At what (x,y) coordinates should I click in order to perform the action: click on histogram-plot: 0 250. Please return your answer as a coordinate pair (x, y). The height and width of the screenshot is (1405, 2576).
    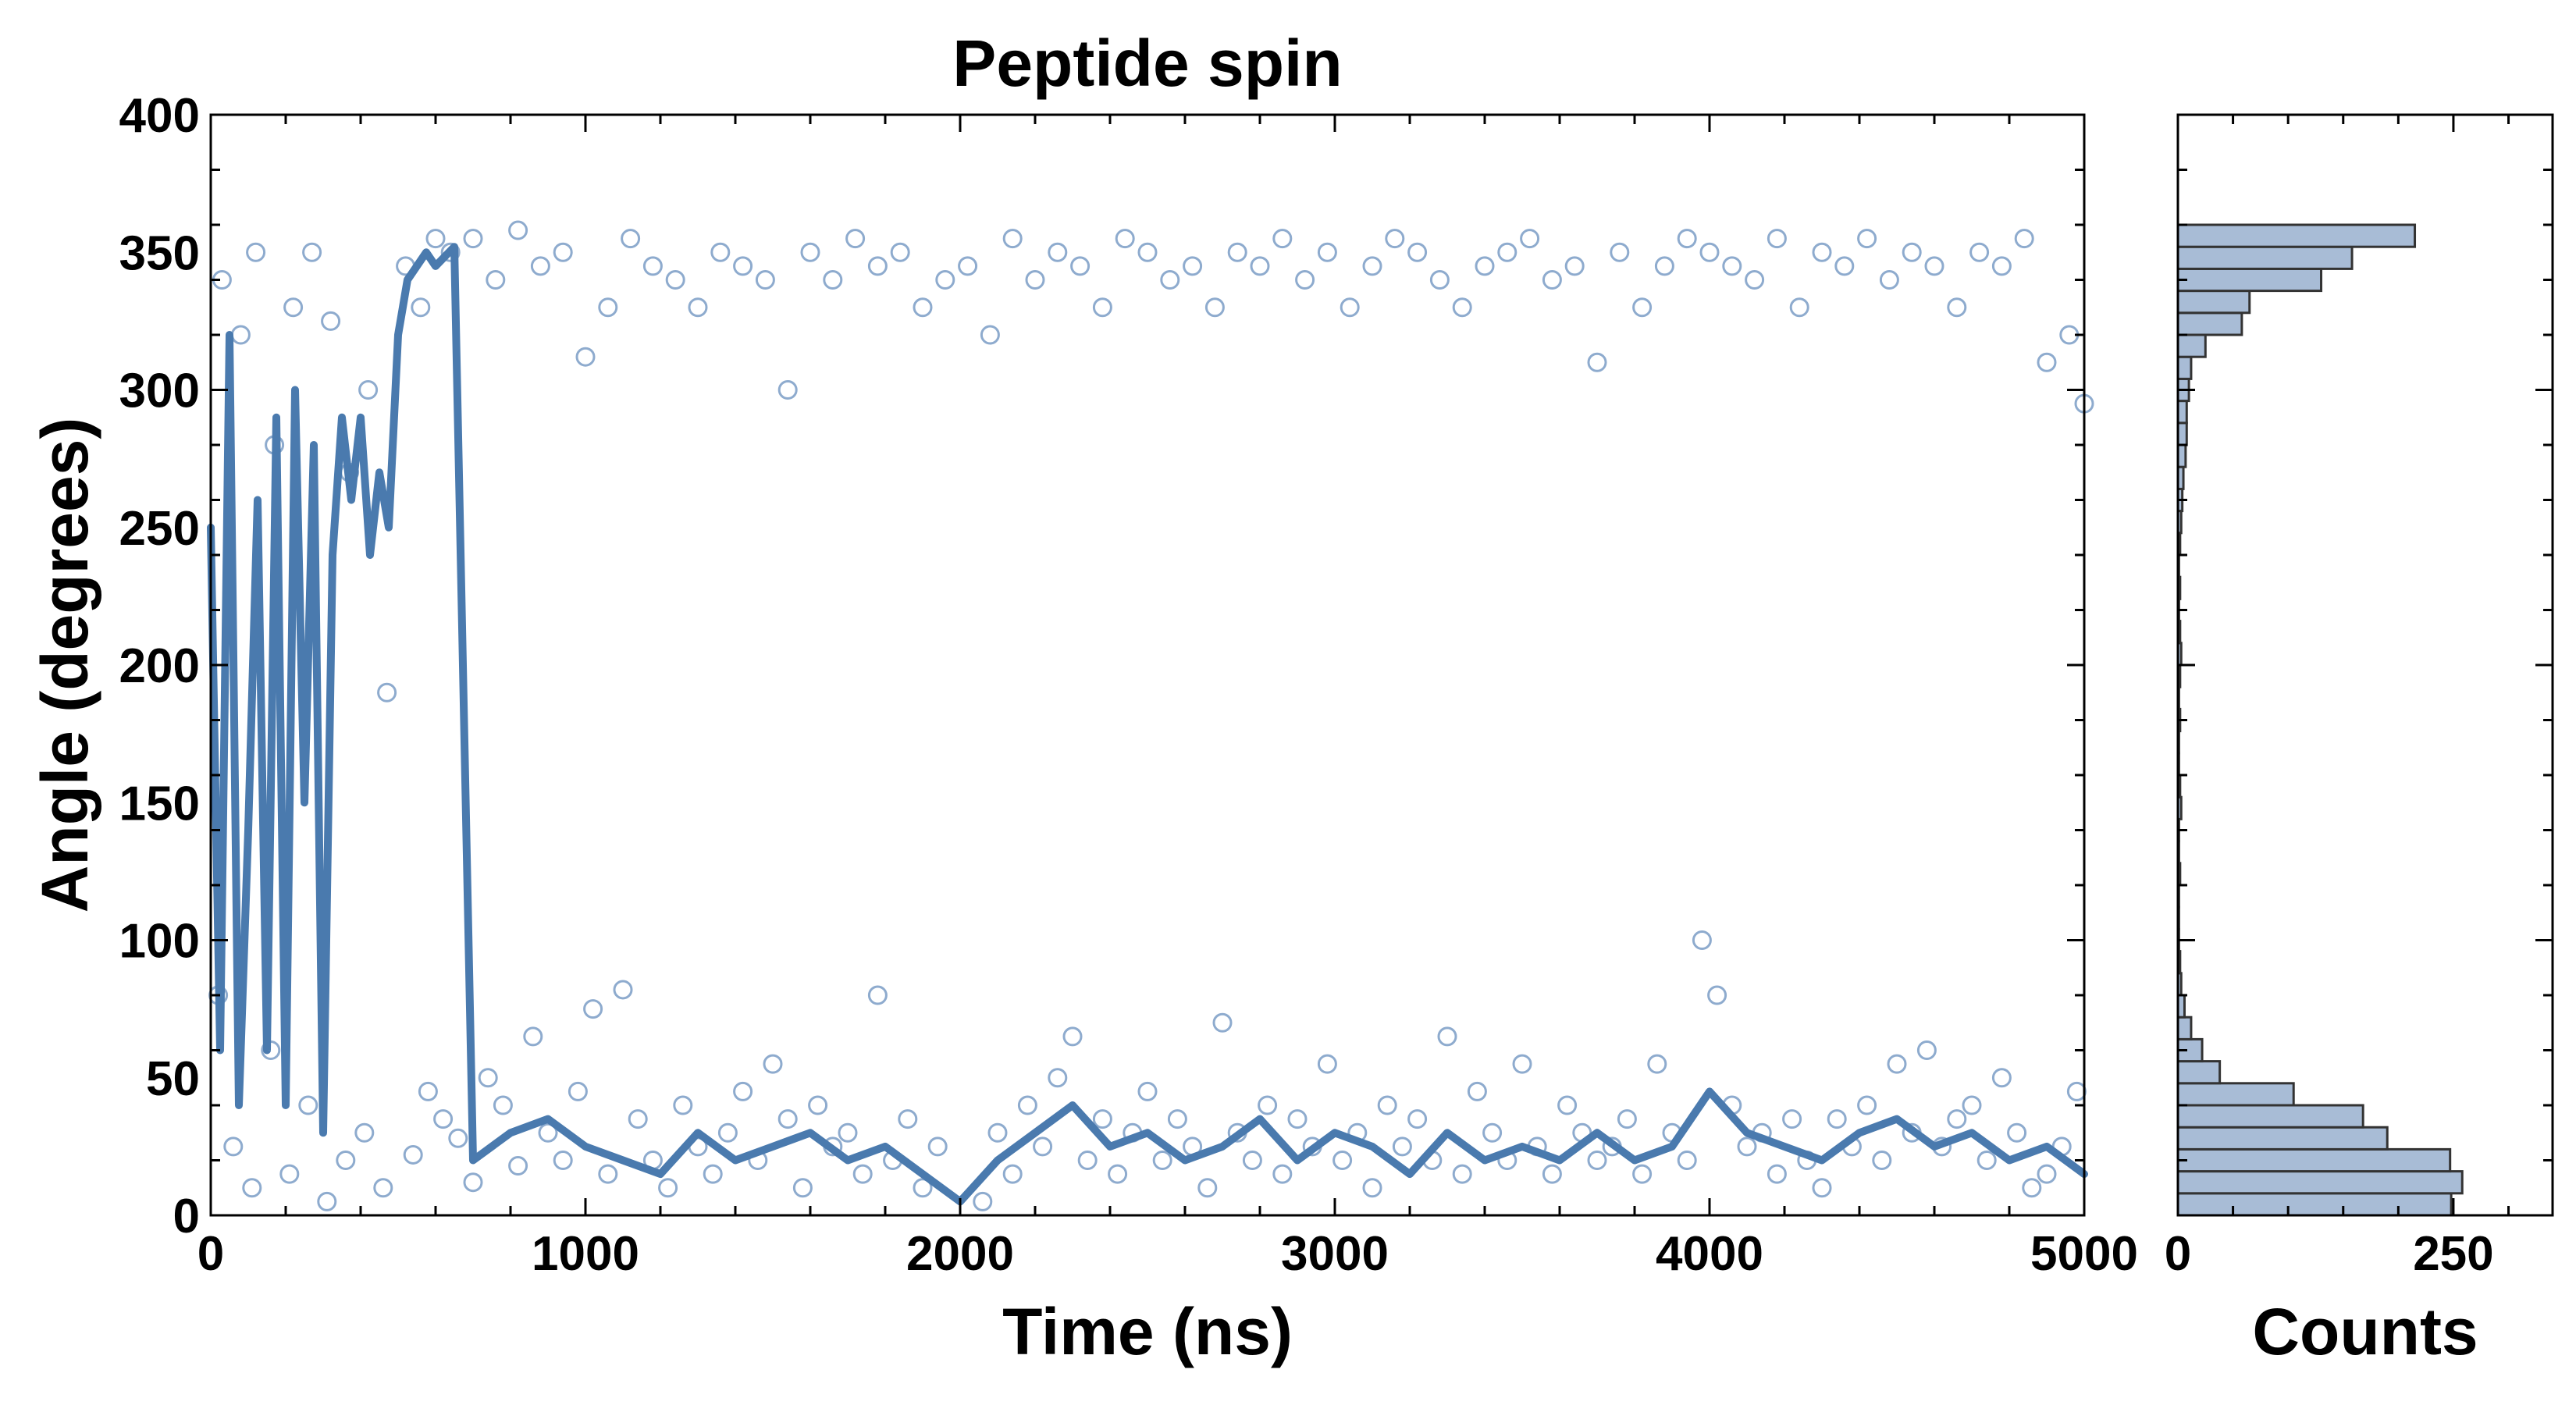
    Looking at the image, I should click on (2359, 697).